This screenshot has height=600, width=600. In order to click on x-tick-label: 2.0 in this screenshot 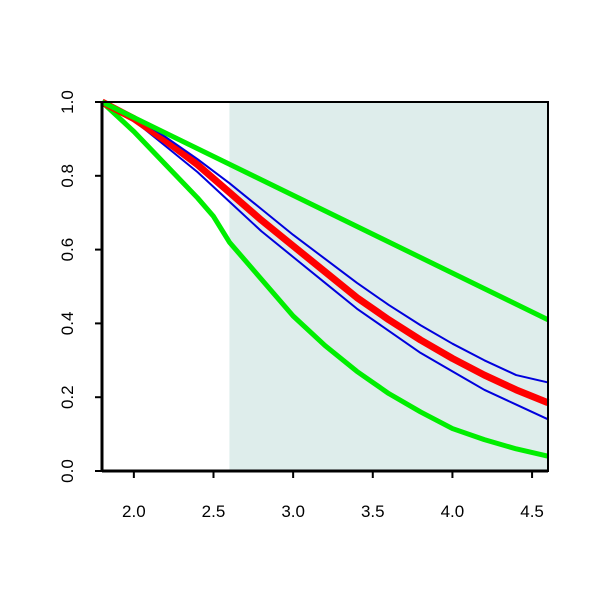, I will do `click(134, 511)`.